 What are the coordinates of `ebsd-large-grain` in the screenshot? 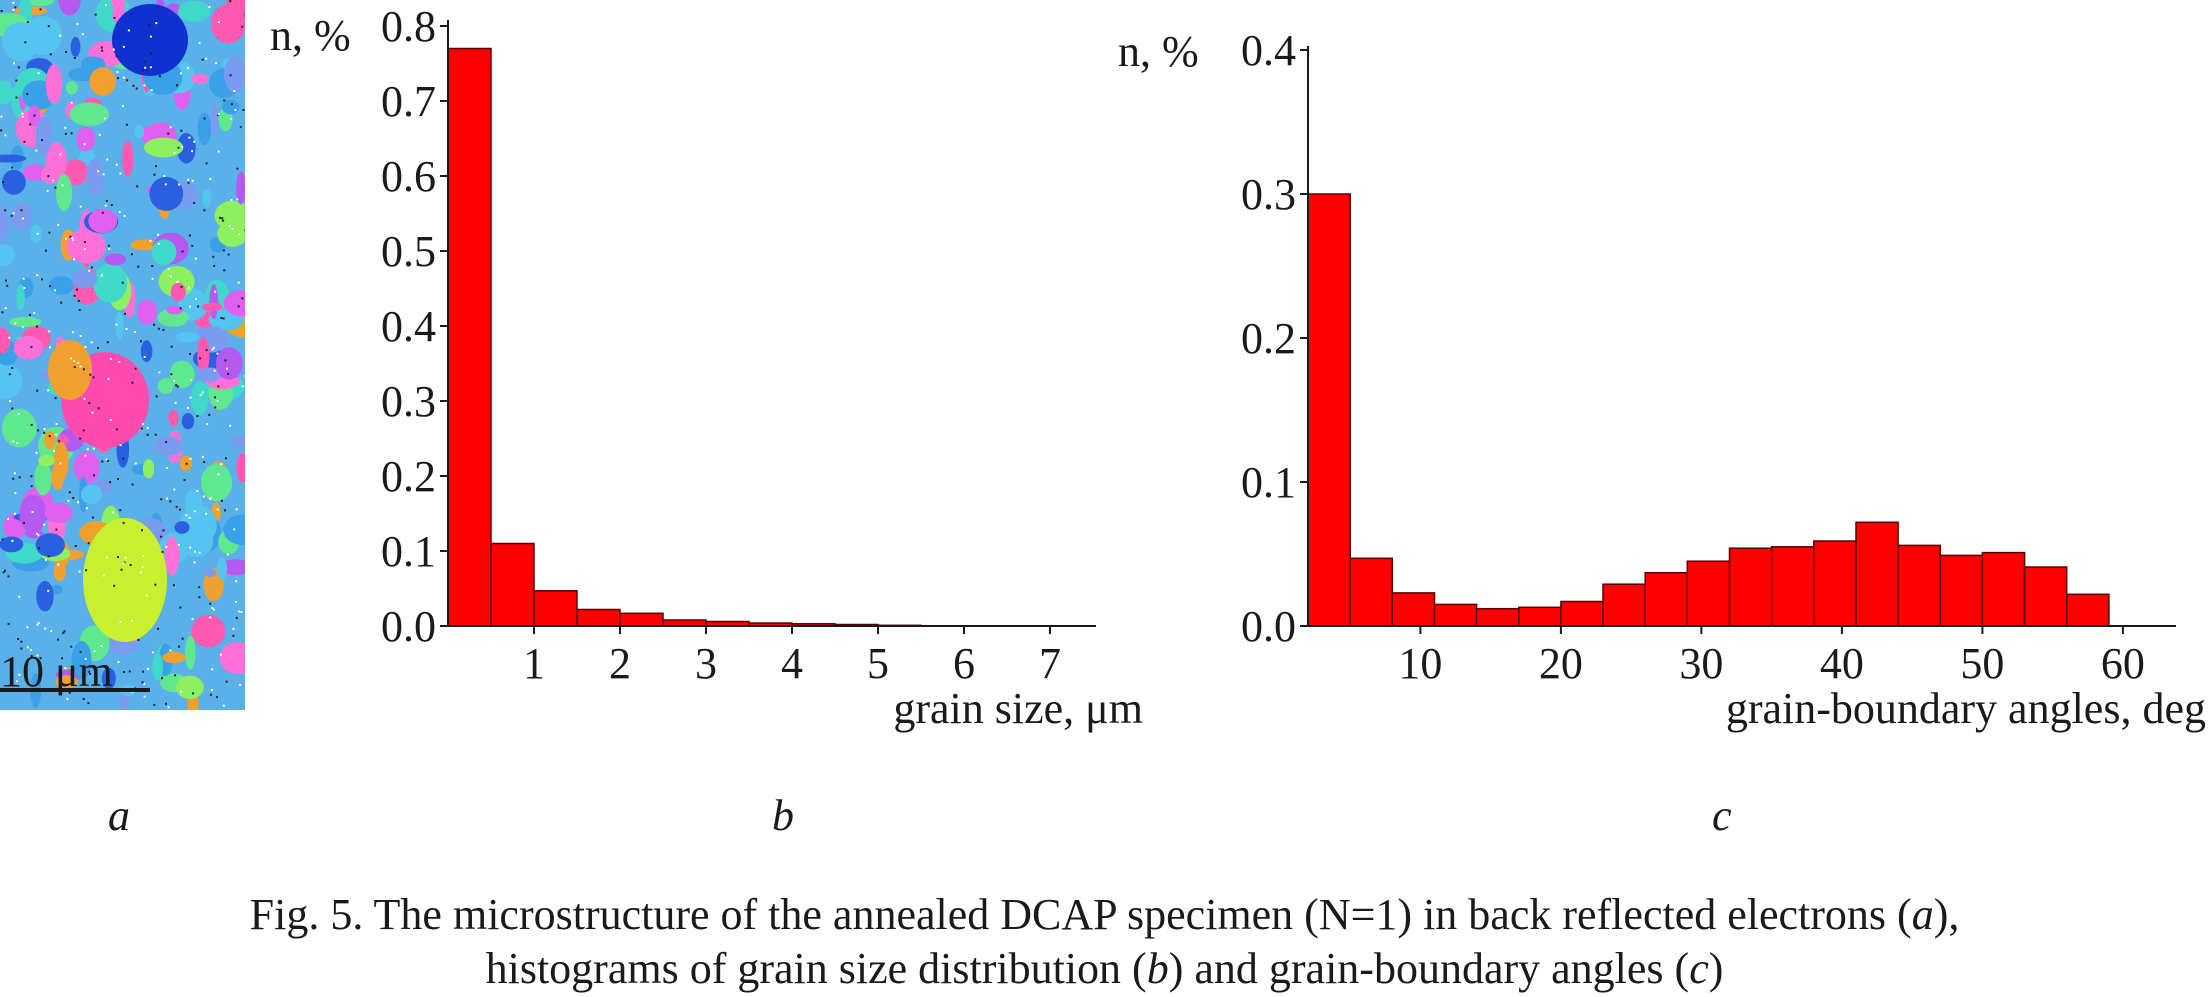 It's located at (150, 40).